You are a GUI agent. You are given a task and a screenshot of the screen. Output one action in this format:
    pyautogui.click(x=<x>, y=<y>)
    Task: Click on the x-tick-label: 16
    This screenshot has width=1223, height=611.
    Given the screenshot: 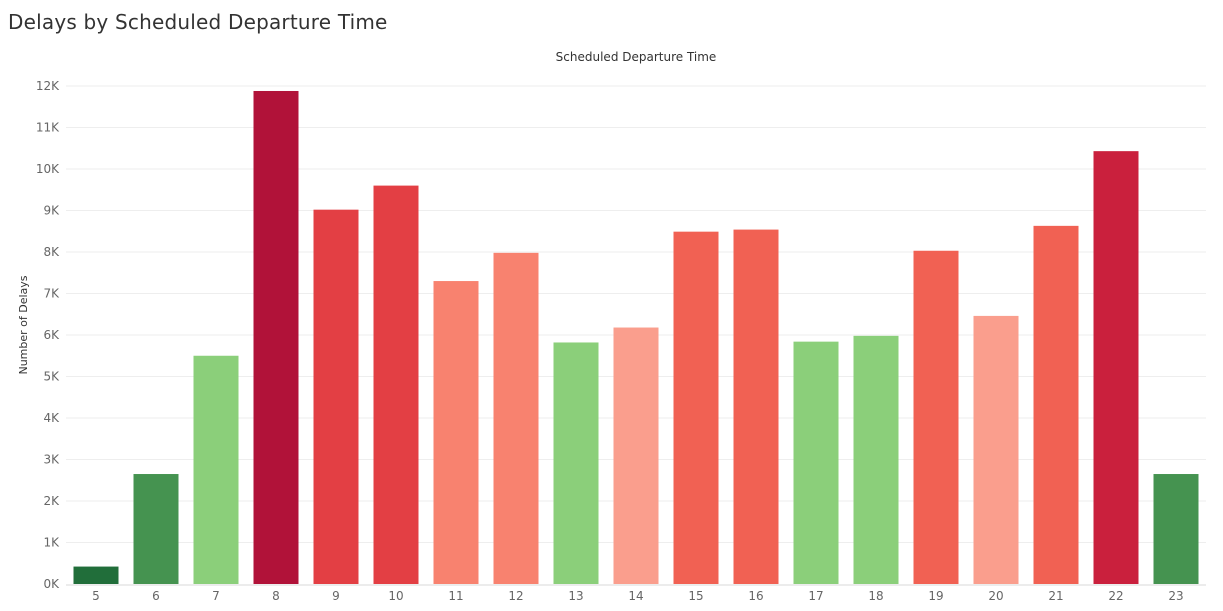 What is the action you would take?
    pyautogui.click(x=755, y=596)
    